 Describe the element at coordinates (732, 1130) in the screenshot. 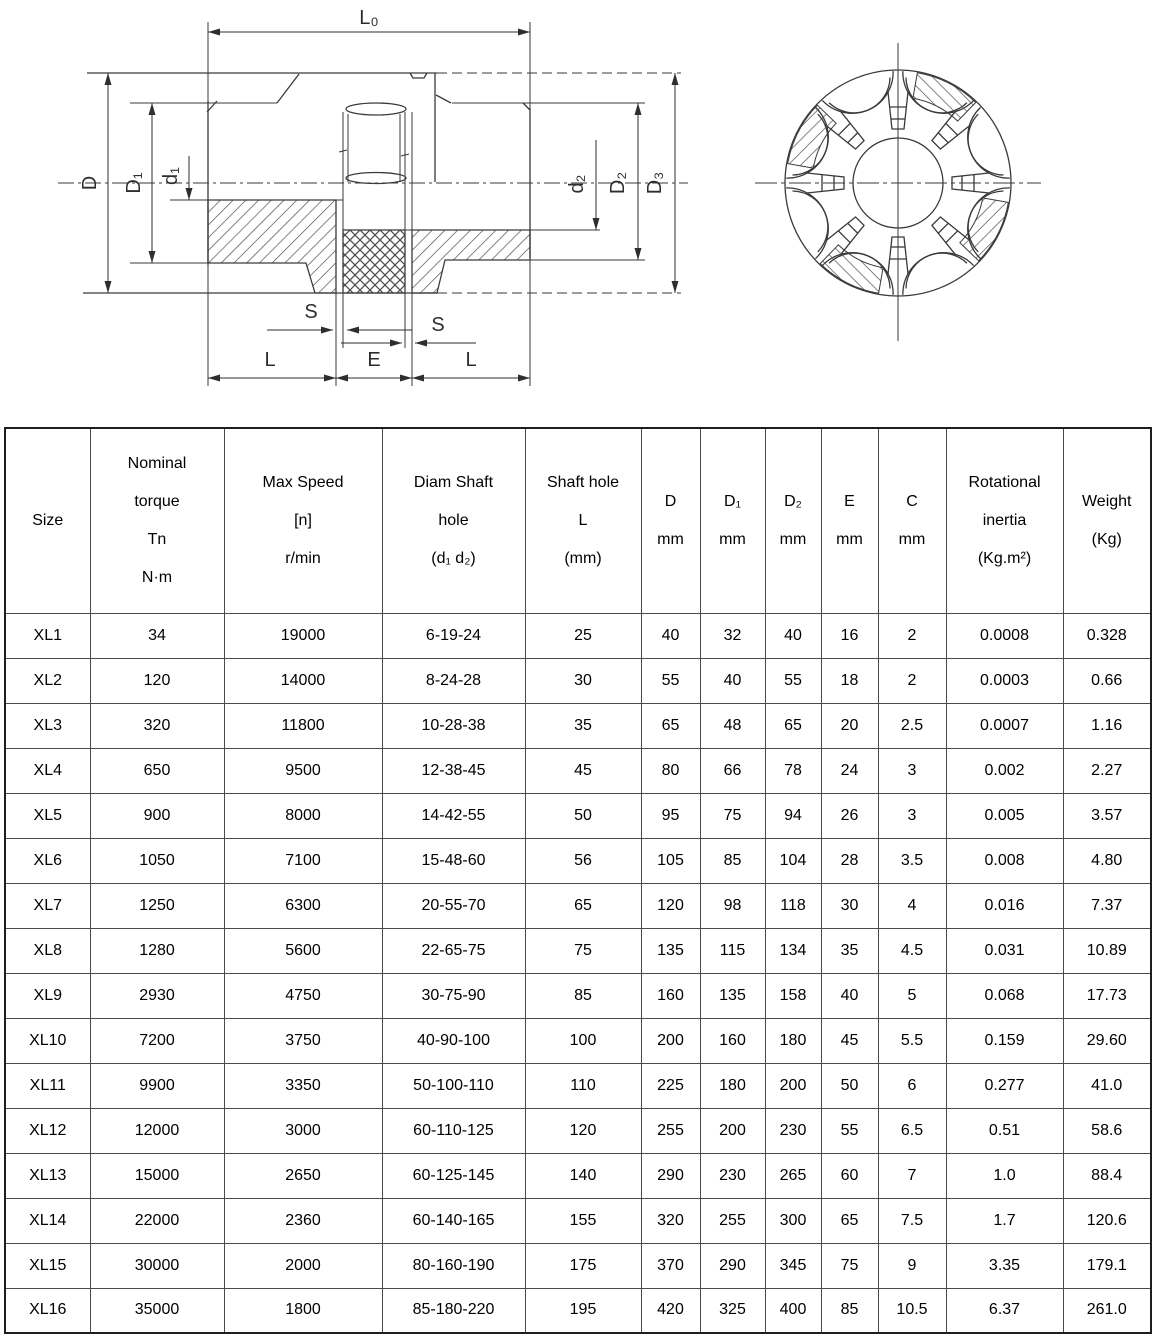

I see `cell-d1: 200` at that location.